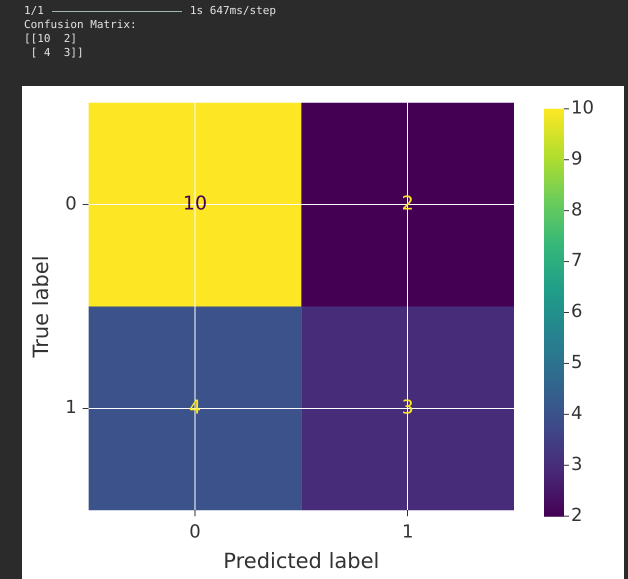 This screenshot has width=628, height=579. What do you see at coordinates (34, 11) in the screenshot?
I see `text: 1/1` at bounding box center [34, 11].